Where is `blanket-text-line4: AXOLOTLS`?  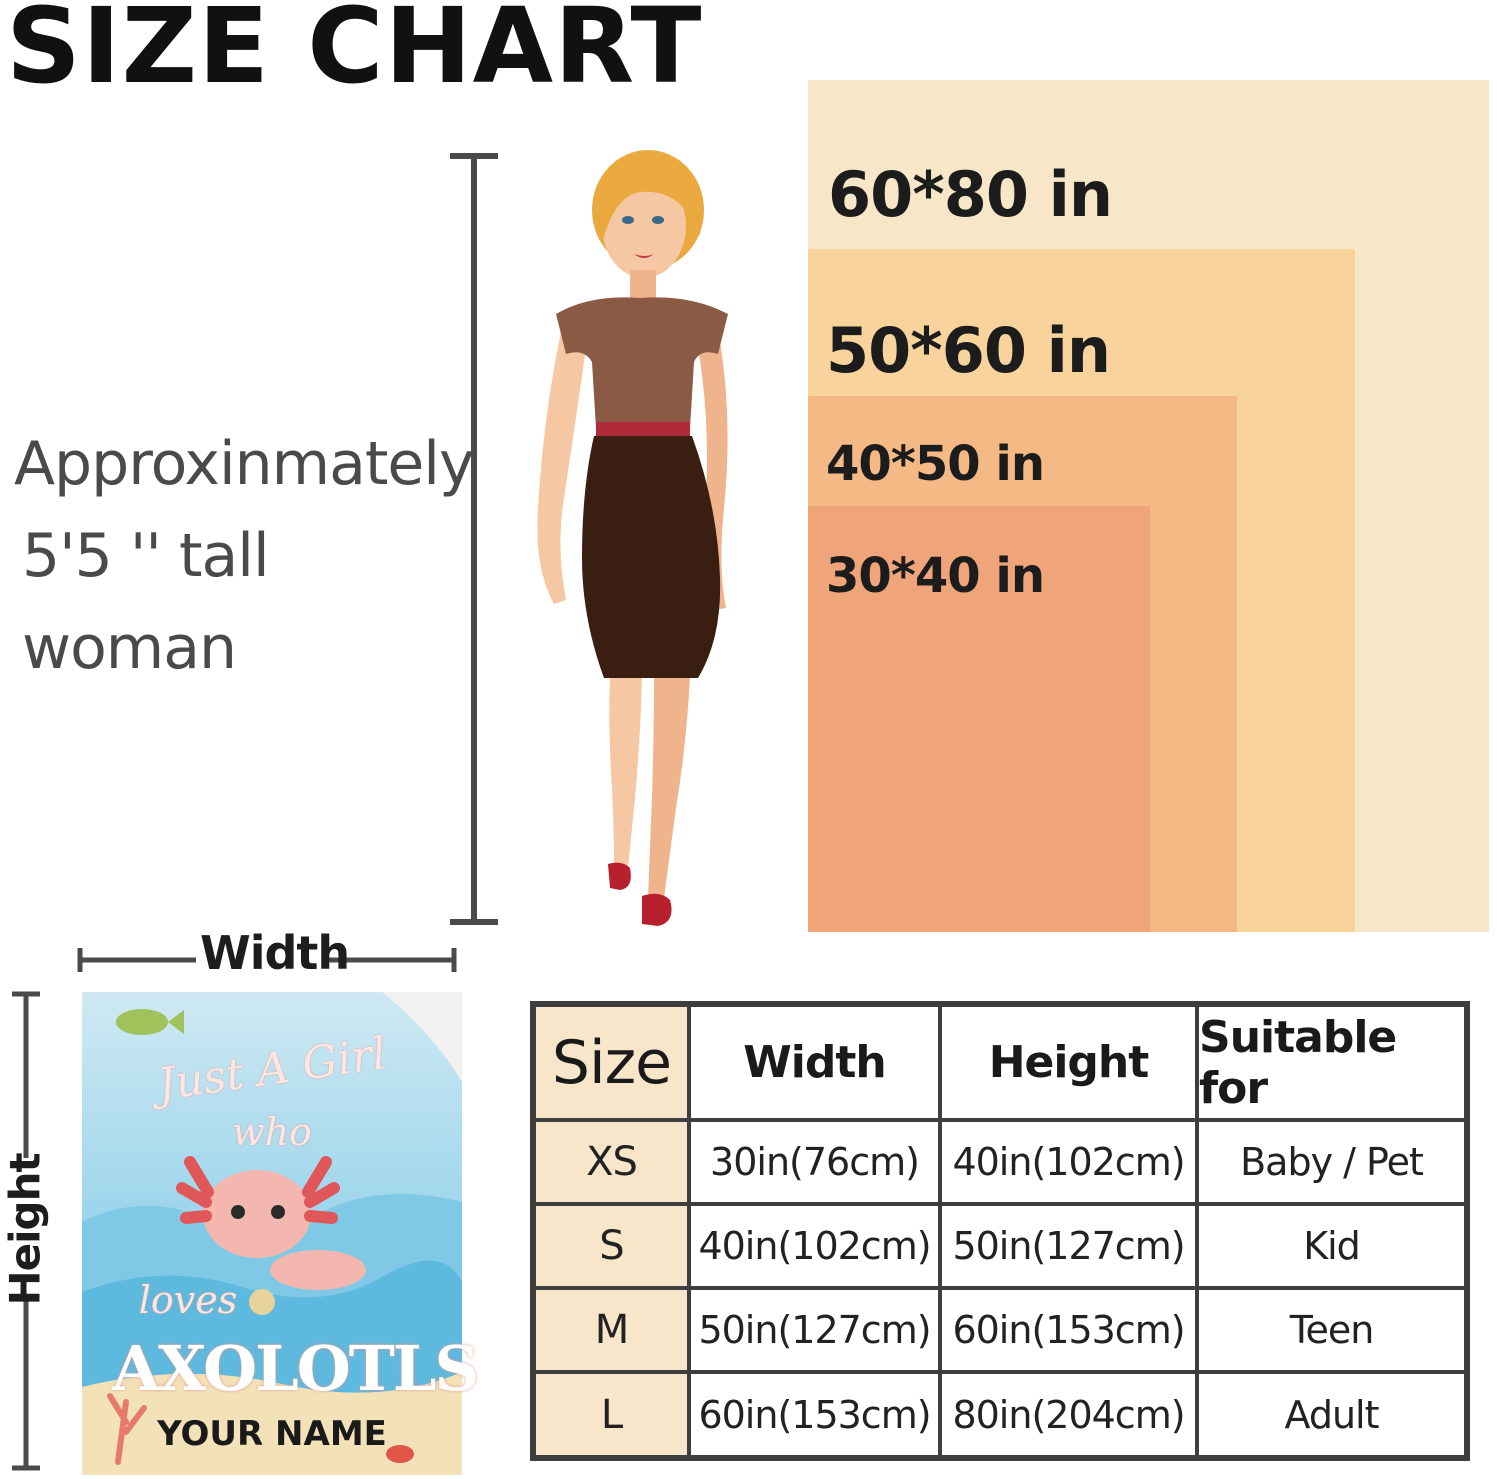
blanket-text-line4: AXOLOTLS is located at coordinates (295, 1368).